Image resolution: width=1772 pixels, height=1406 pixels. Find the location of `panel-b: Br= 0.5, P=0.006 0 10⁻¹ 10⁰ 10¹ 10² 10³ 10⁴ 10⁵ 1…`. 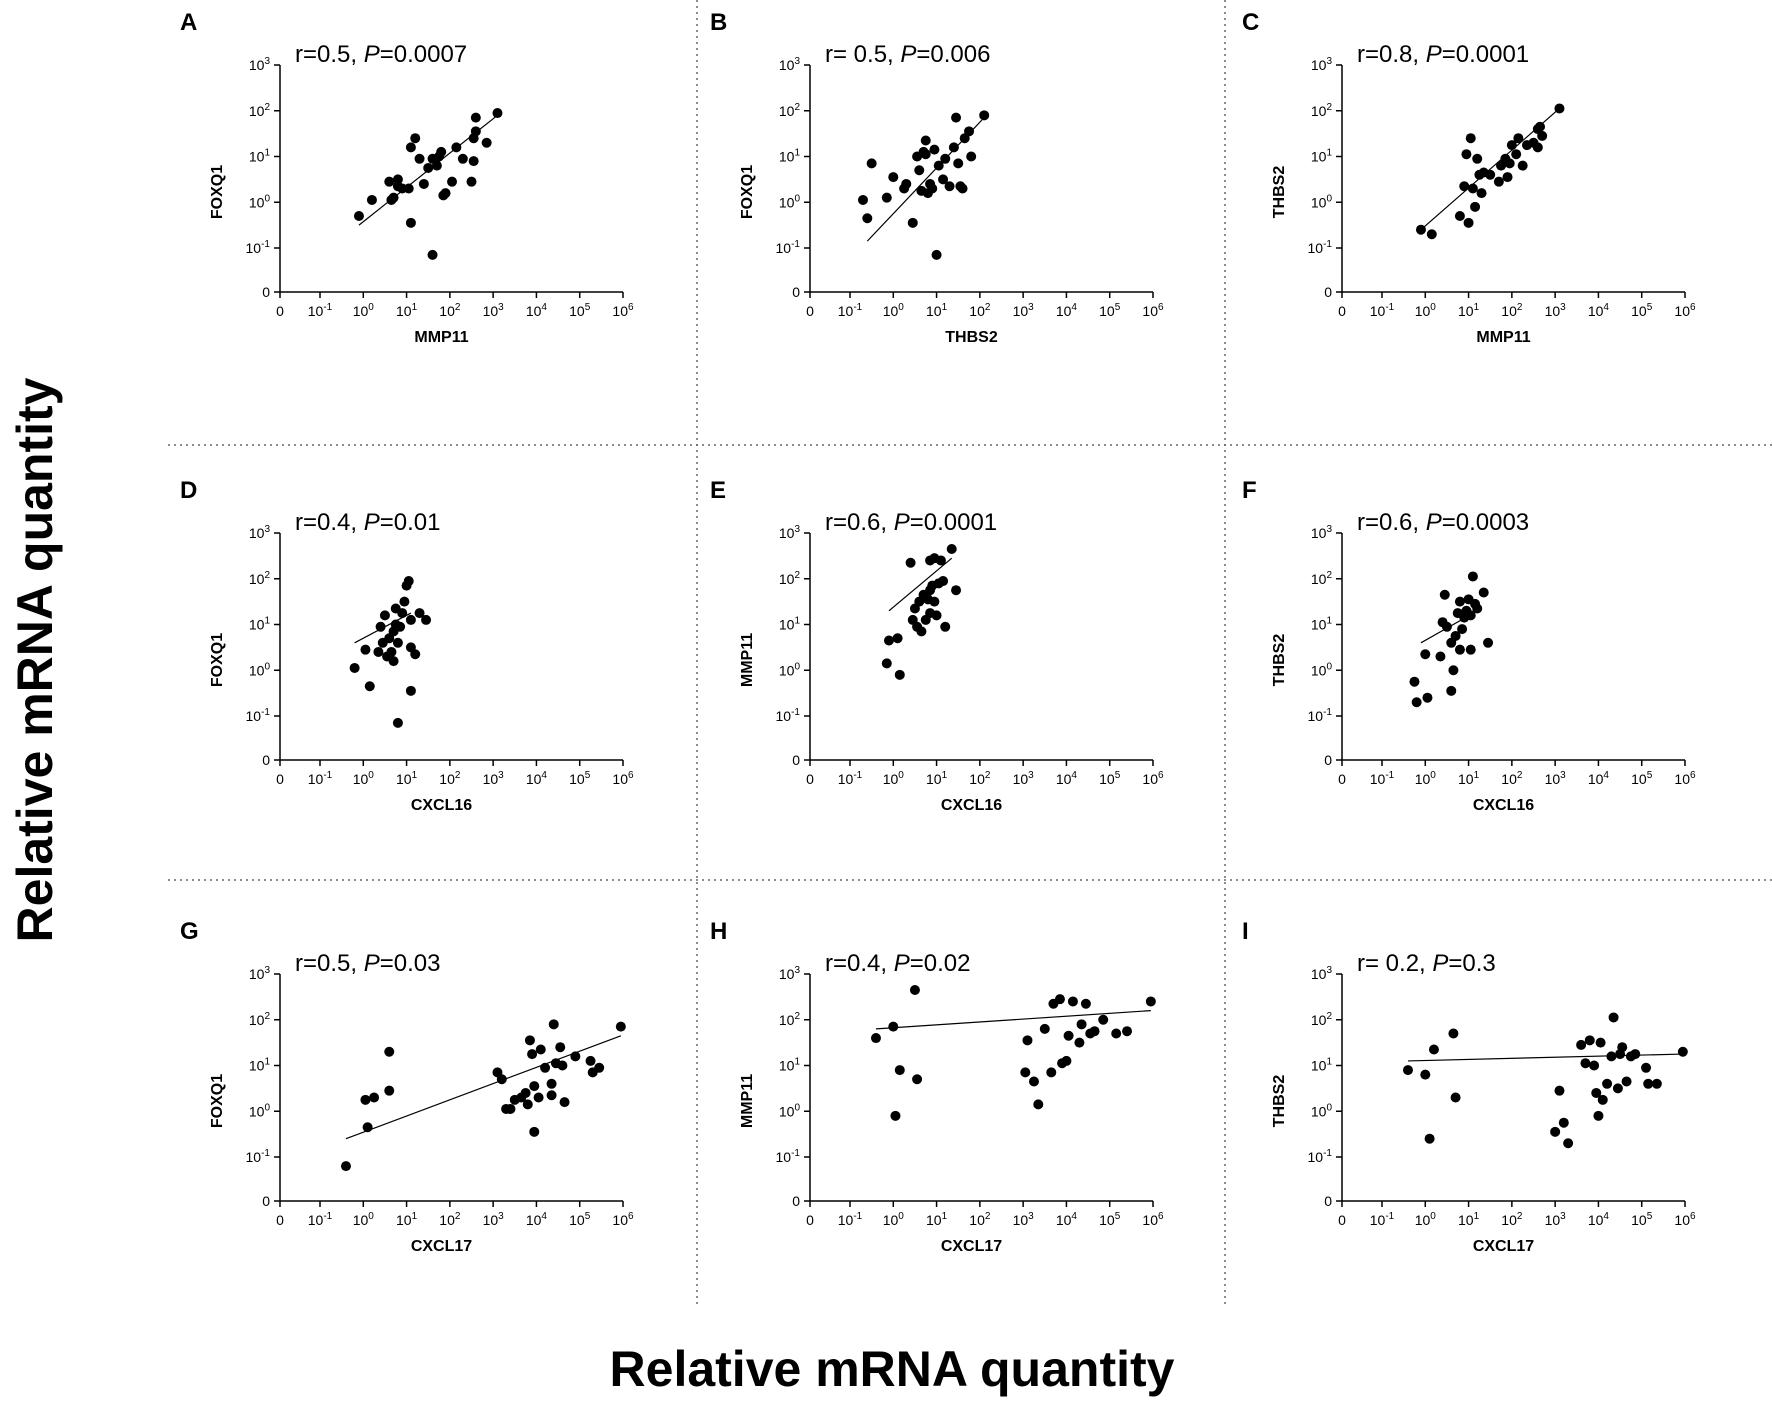

panel-b: Br= 0.5, P=0.006 0 10⁻¹ 10⁰ 10¹ 10² 10³ 10⁴ 10⁵ 1… is located at coordinates (937, 177).